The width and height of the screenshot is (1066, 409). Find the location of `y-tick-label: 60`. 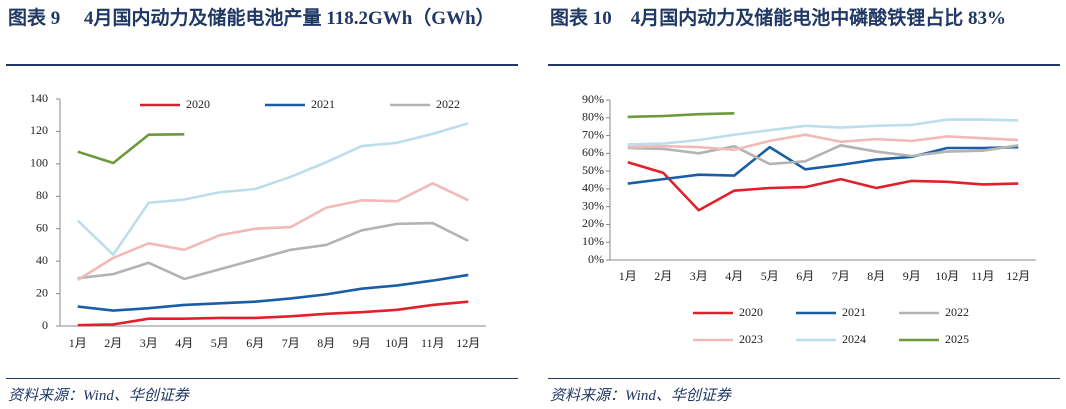

y-tick-label: 60 is located at coordinates (42, 227).